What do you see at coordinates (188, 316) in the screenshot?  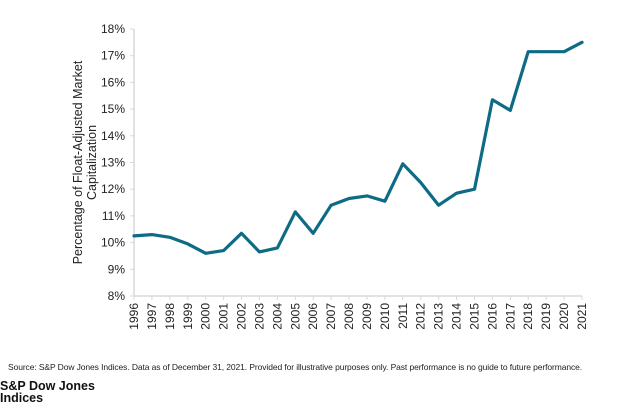 I see `x-tick-label: 1999` at bounding box center [188, 316].